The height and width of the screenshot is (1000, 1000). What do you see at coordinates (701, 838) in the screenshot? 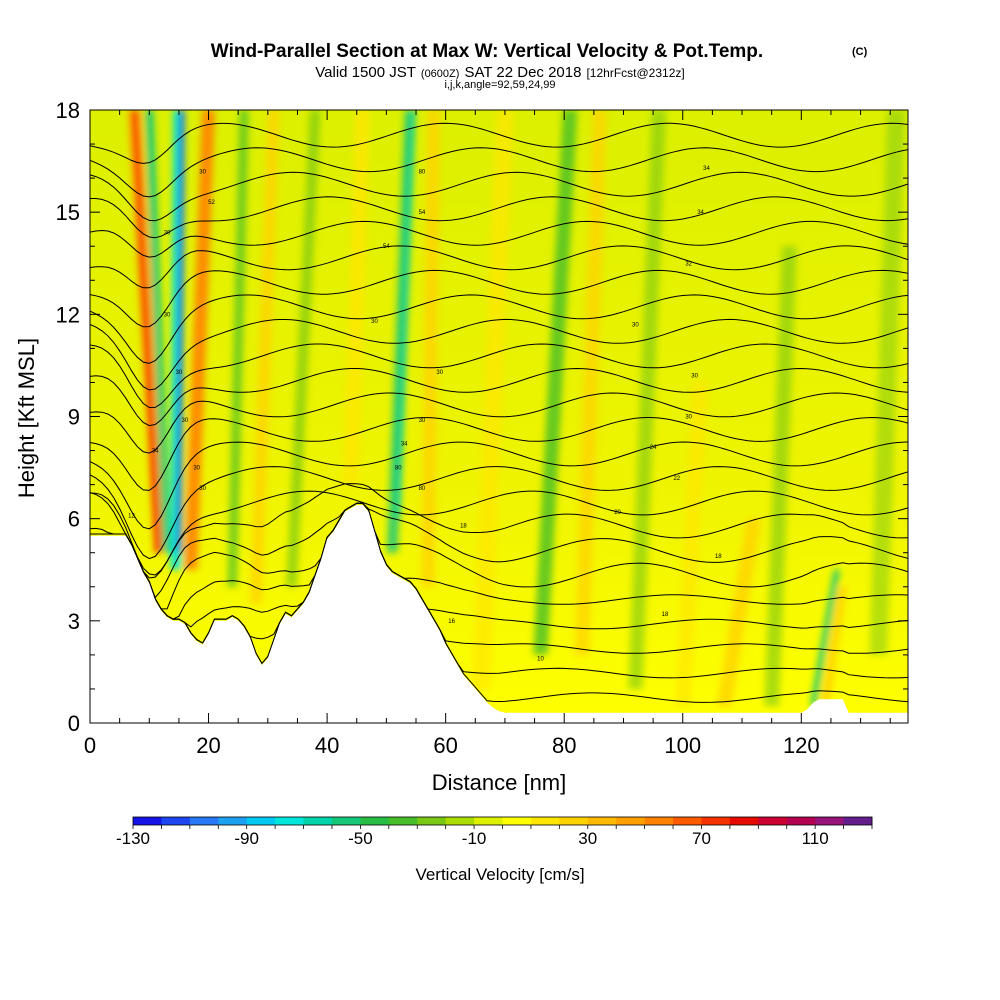
I see `colorbar-tick-label: 70` at bounding box center [701, 838].